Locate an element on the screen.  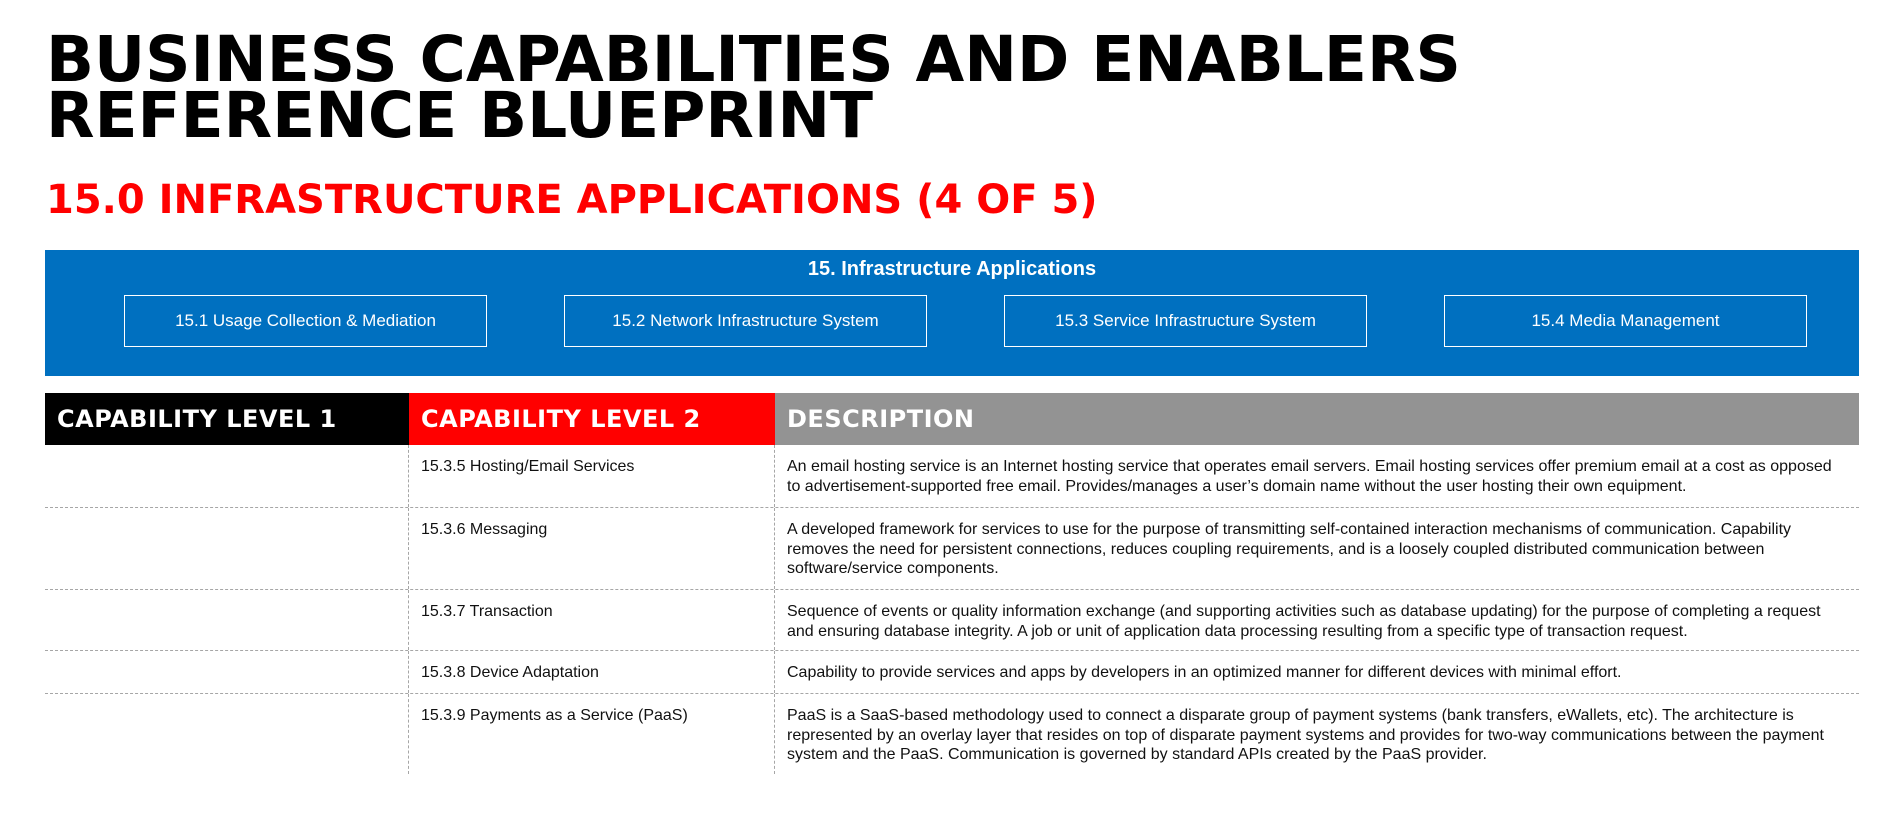
cell-level-2: 15.3.6 Messaging is located at coordinates (592, 548).